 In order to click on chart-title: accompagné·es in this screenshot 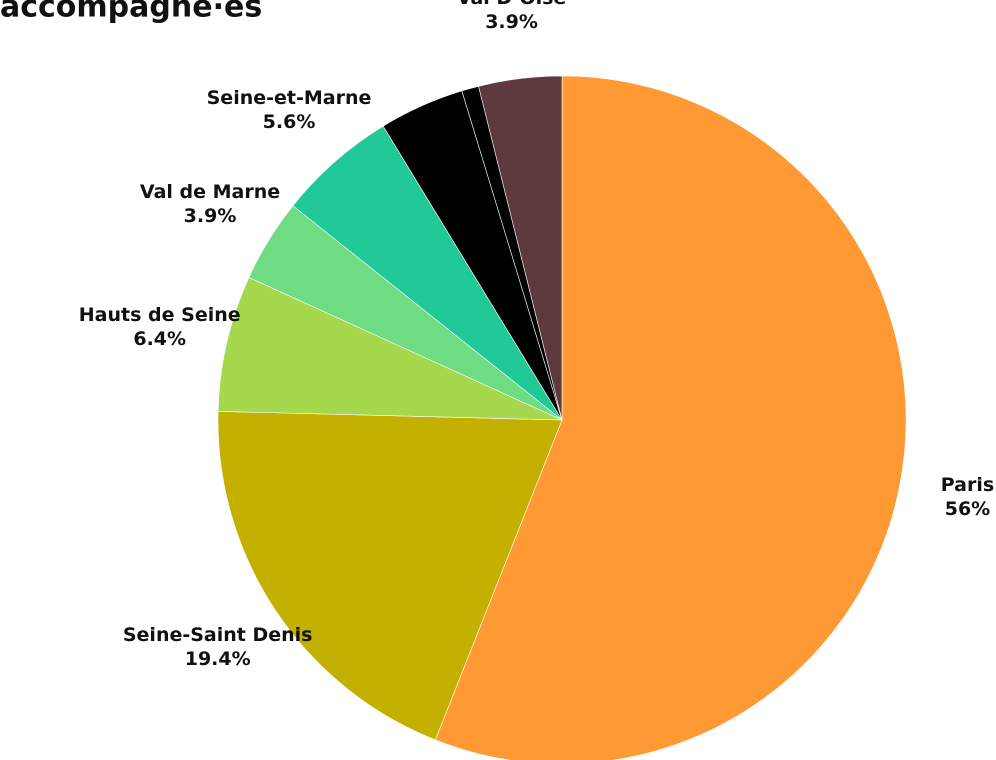, I will do `click(131, 12)`.